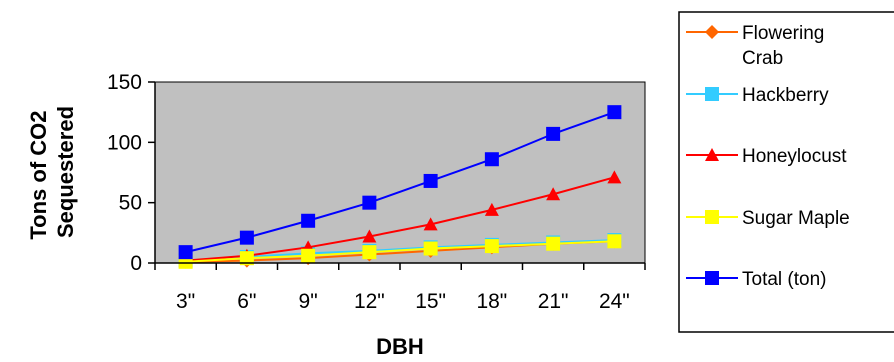  What do you see at coordinates (124, 142) in the screenshot?
I see `y-tick-label: 100` at bounding box center [124, 142].